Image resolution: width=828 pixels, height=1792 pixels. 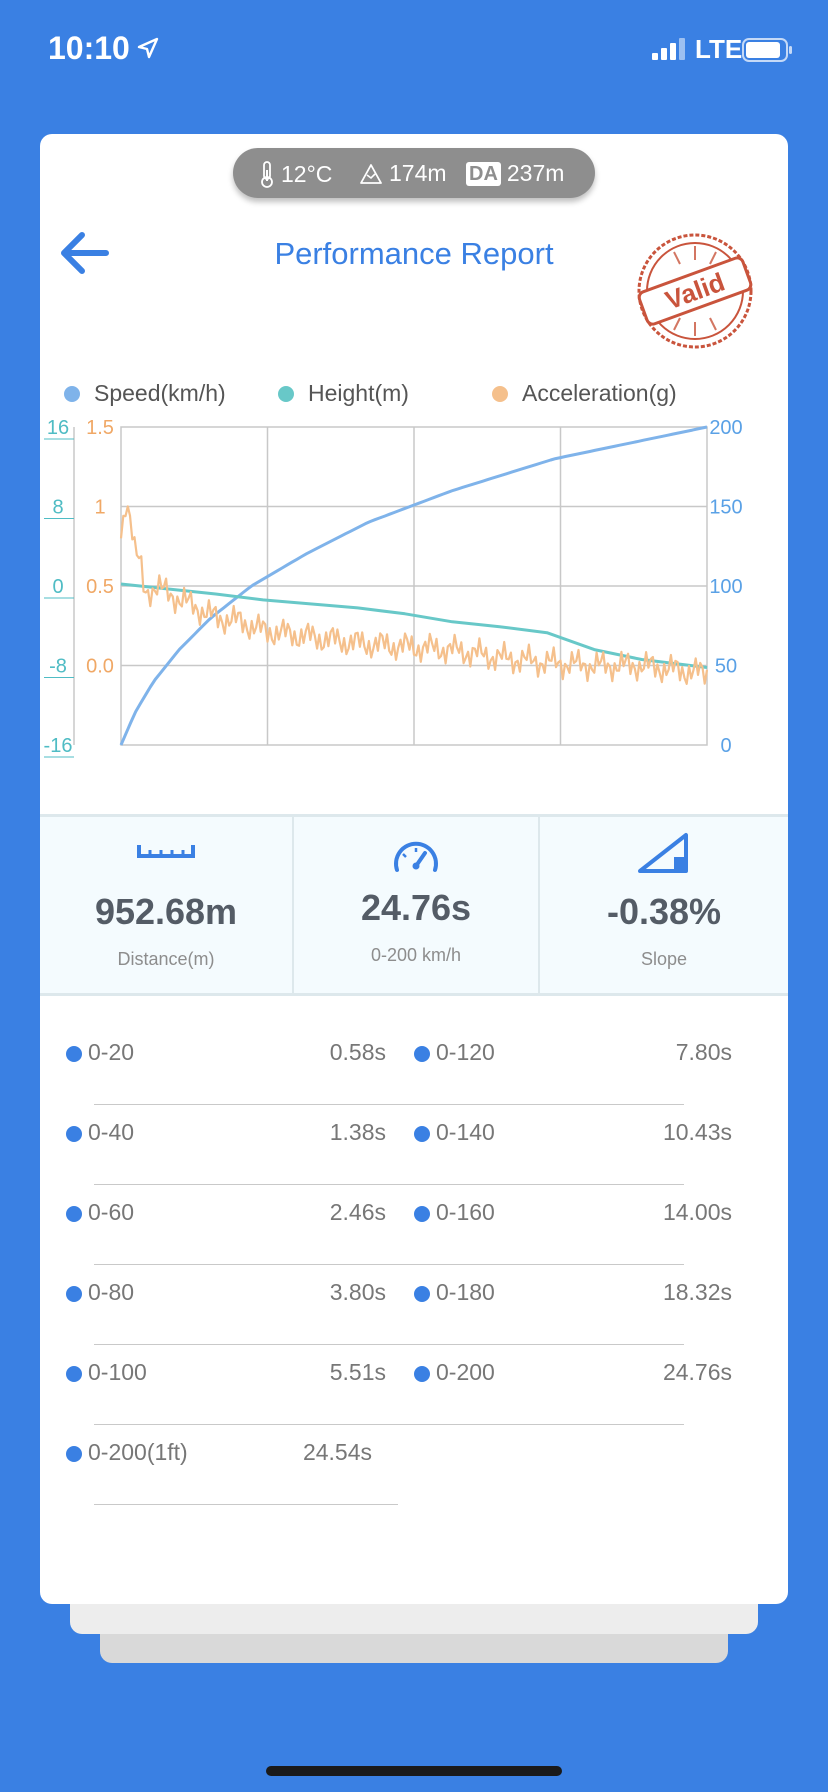 I want to click on split-label: 0-180, so click(x=465, y=1292).